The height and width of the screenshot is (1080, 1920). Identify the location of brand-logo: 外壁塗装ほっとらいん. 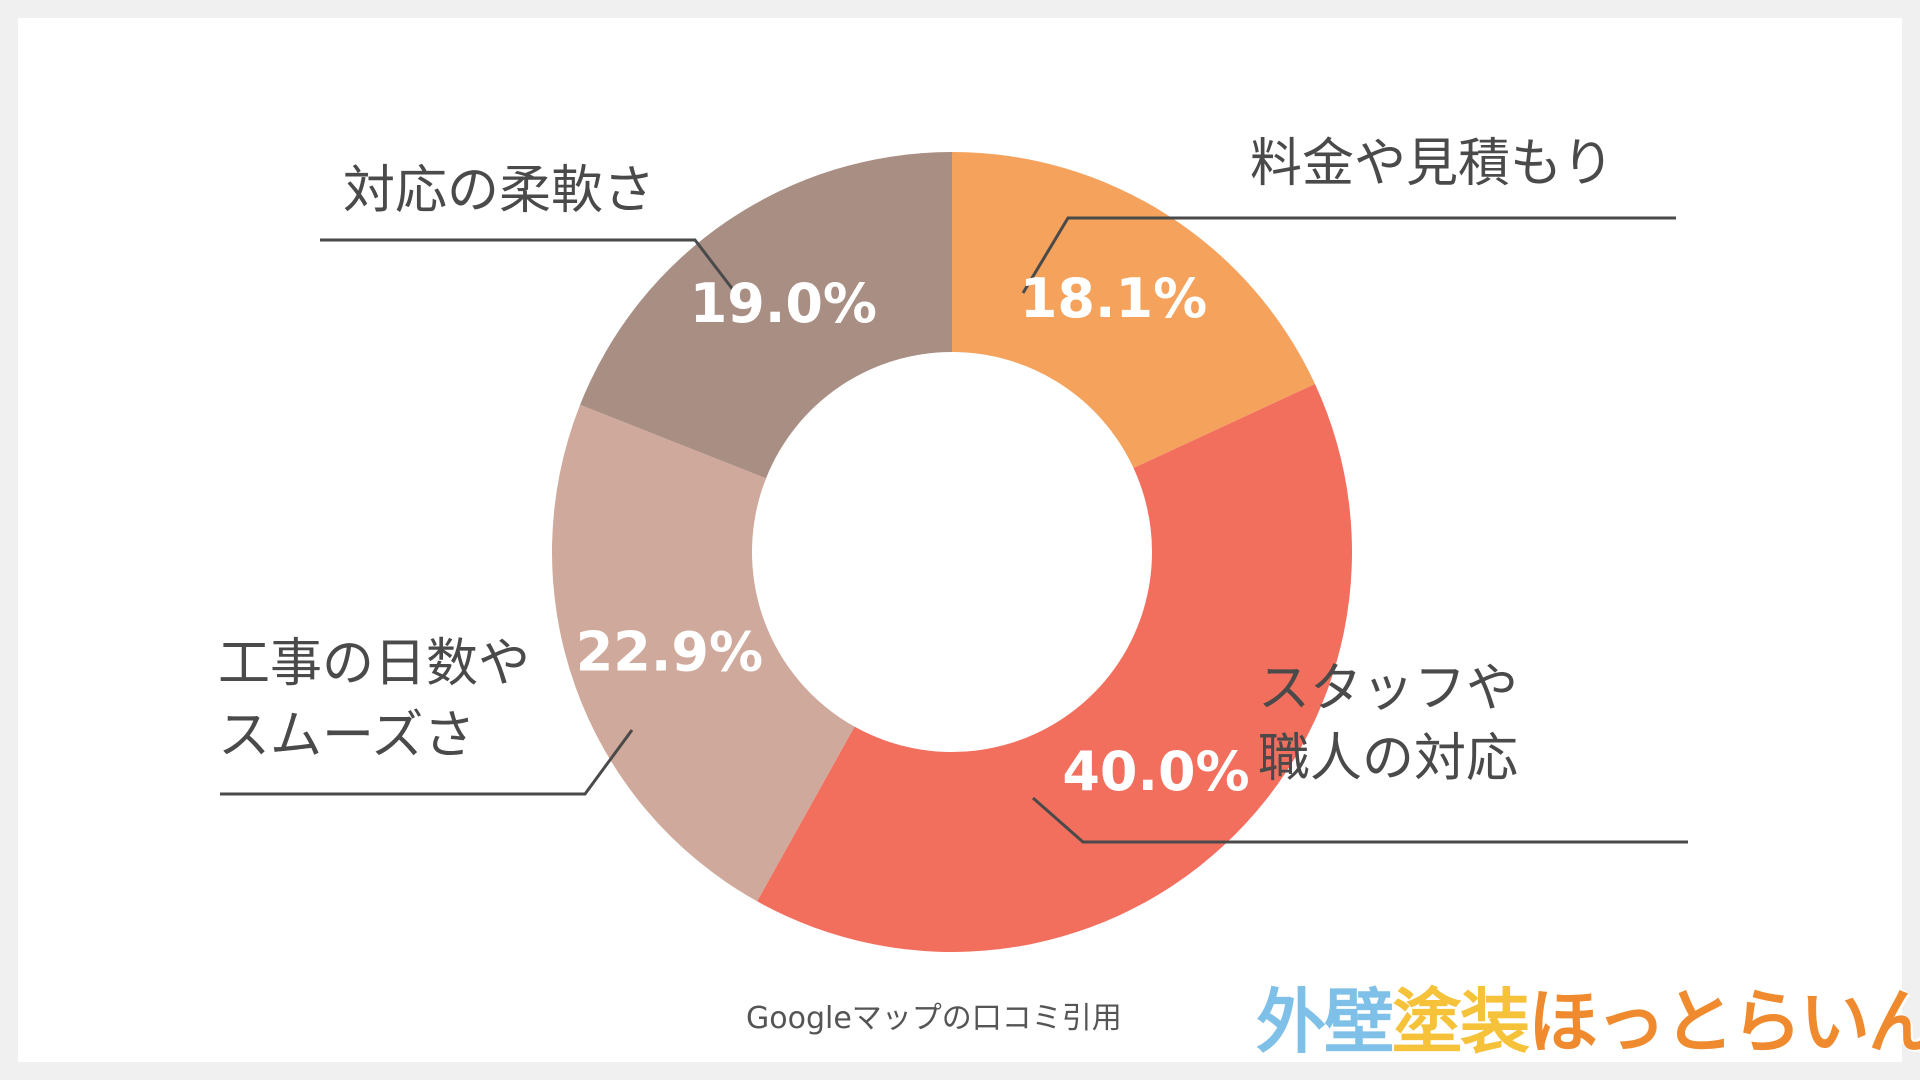
(1588, 1016).